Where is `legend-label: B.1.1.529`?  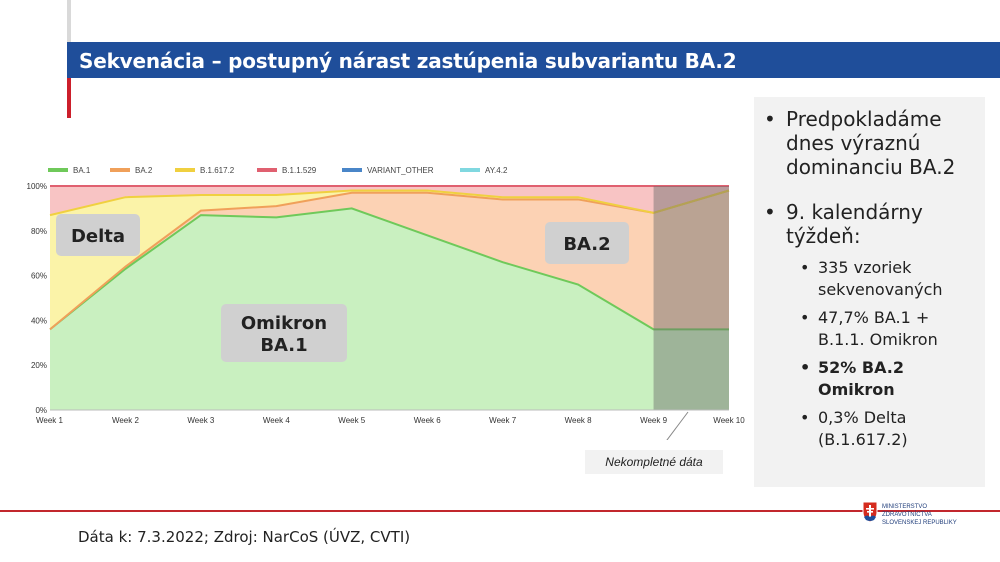 legend-label: B.1.1.529 is located at coordinates (299, 170).